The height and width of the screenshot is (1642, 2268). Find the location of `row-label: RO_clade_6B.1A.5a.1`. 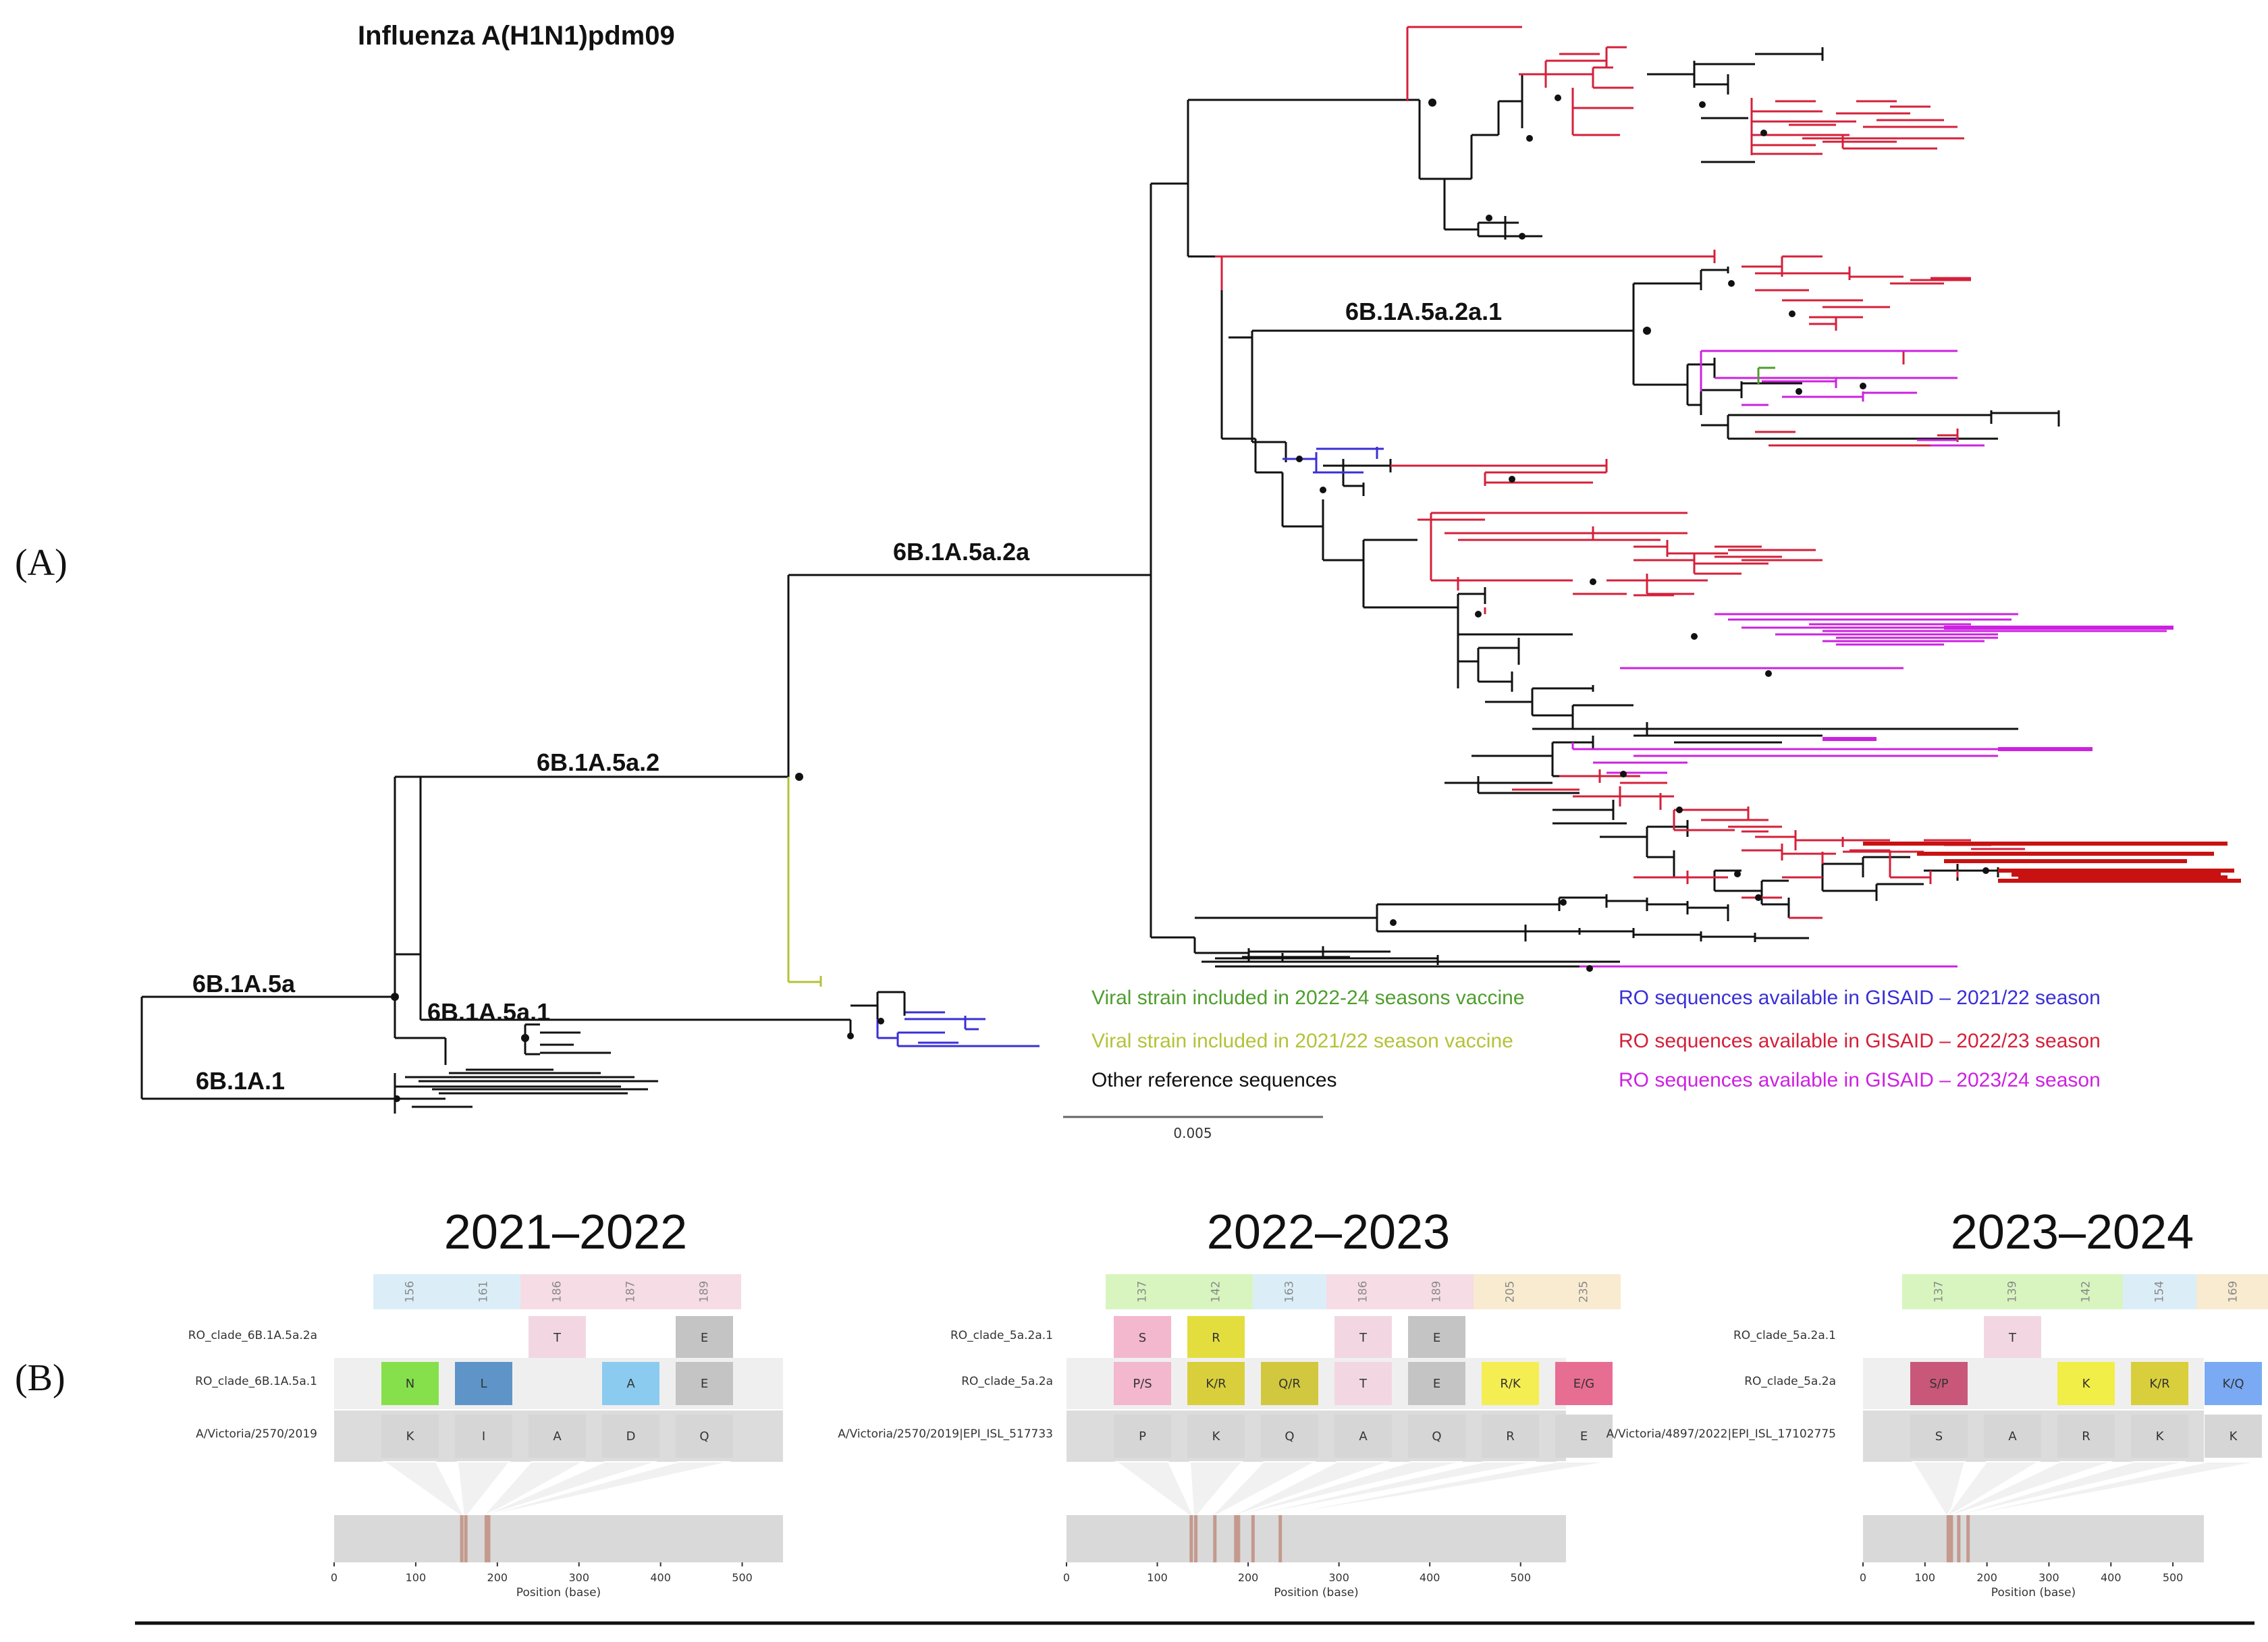

row-label: RO_clade_6B.1A.5a.1 is located at coordinates (256, 1381).